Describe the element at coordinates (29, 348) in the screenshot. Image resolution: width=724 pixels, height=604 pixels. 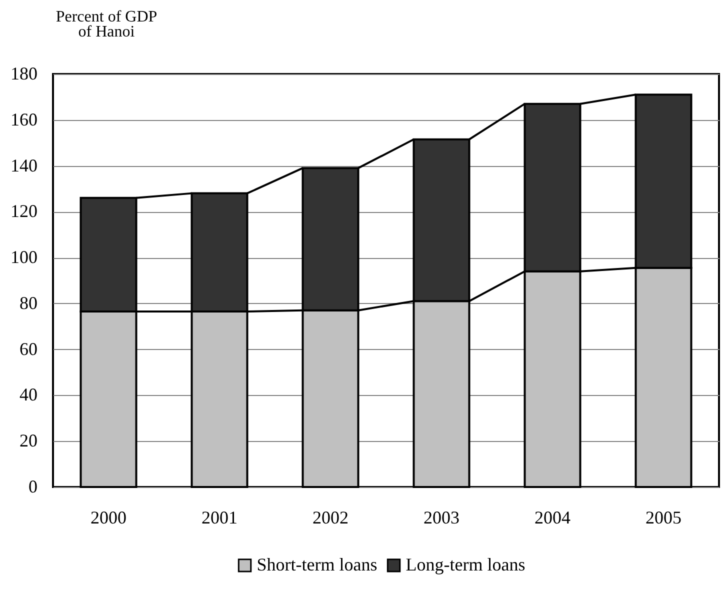
I see `y-tick-label: 60` at that location.